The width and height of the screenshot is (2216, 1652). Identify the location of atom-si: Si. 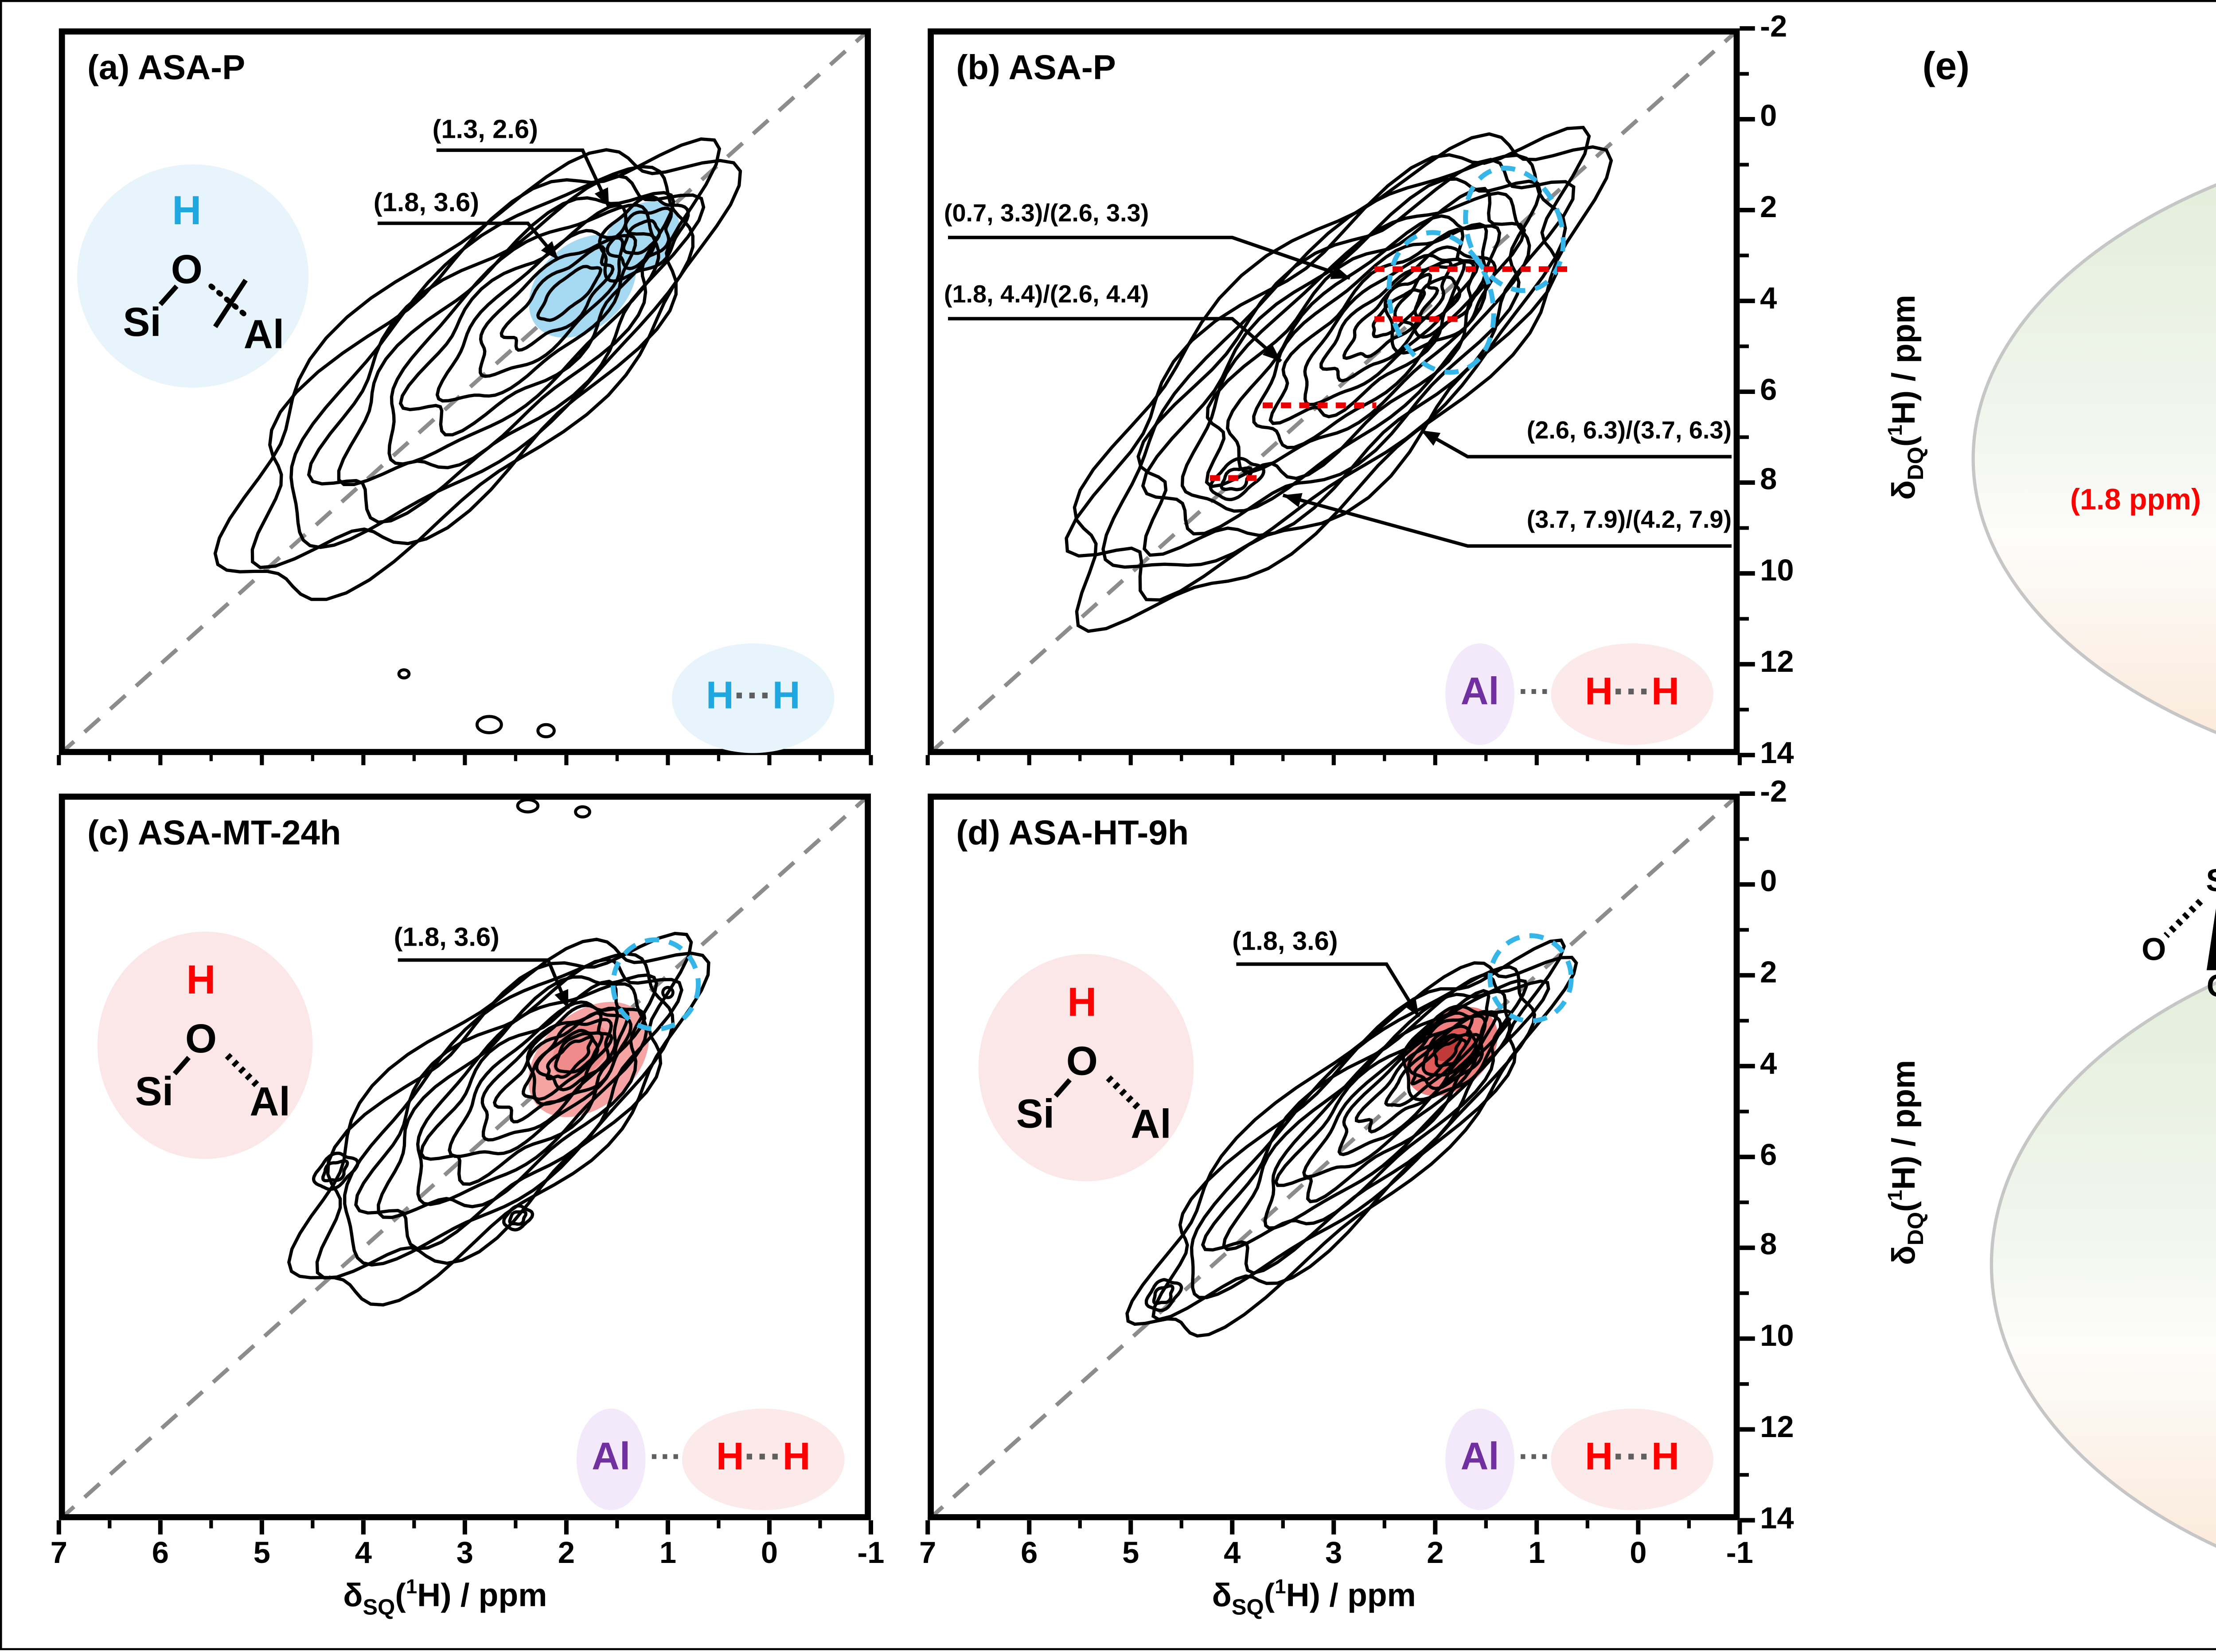
(154, 1093).